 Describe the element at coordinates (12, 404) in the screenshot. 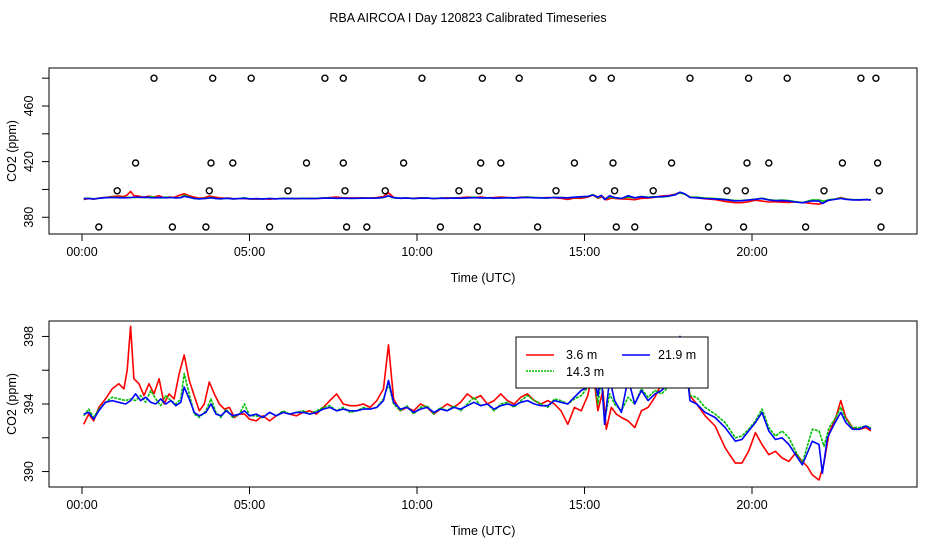

I see `bottom-y-axis-label: CO2 (ppm)` at that location.